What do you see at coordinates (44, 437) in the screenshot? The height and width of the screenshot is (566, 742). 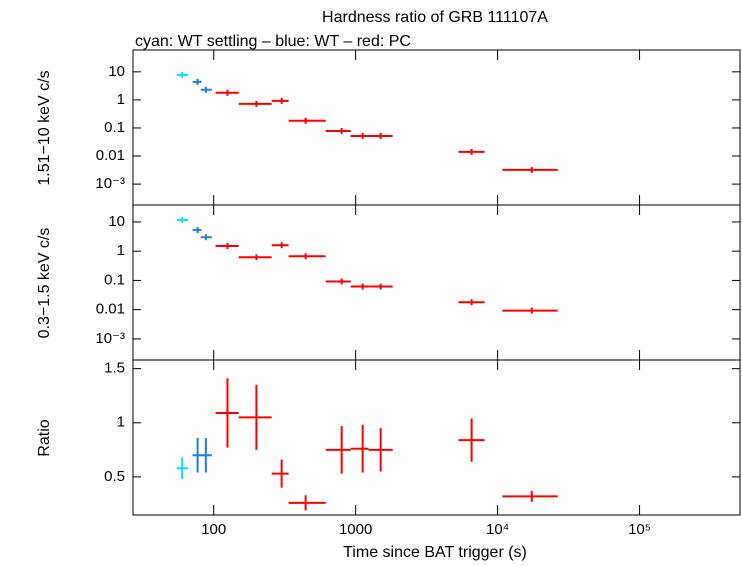 I see `y-axis-label: Ratio` at bounding box center [44, 437].